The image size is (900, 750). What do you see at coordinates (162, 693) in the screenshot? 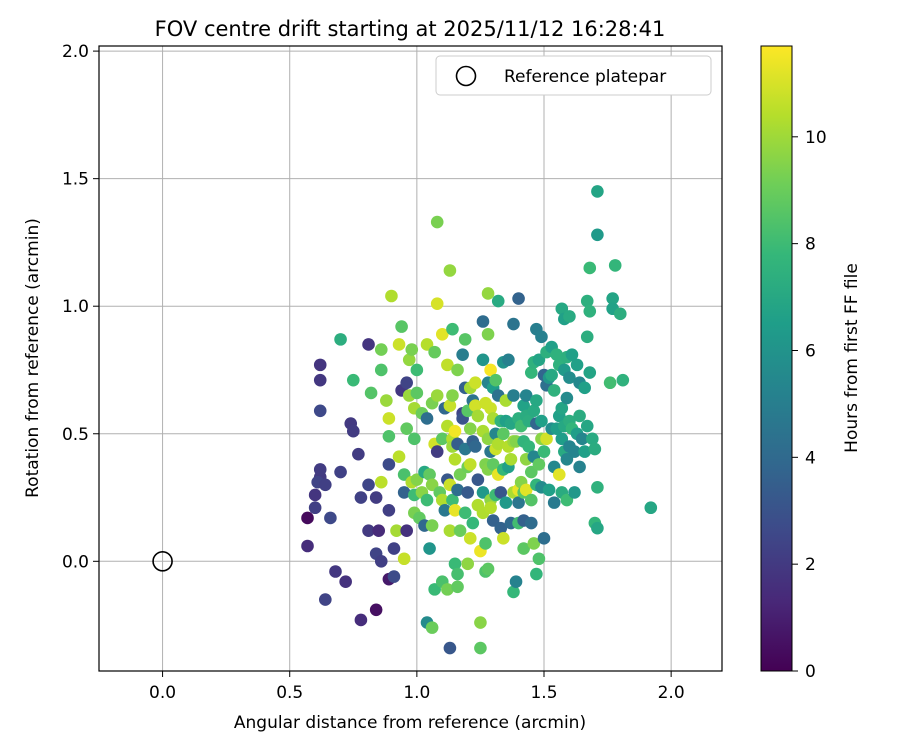
I see `x-tick-label: 0.0` at bounding box center [162, 693].